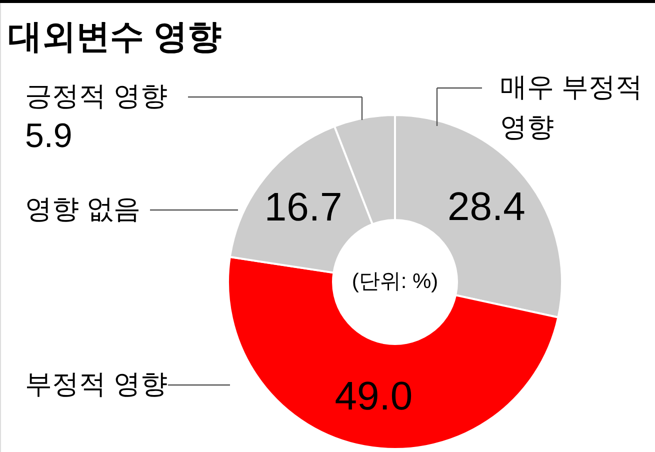 Image resolution: width=655 pixels, height=452 pixels. Describe the element at coordinates (571, 107) in the screenshot. I see `slice-label: 매우 부정적 영향` at that location.